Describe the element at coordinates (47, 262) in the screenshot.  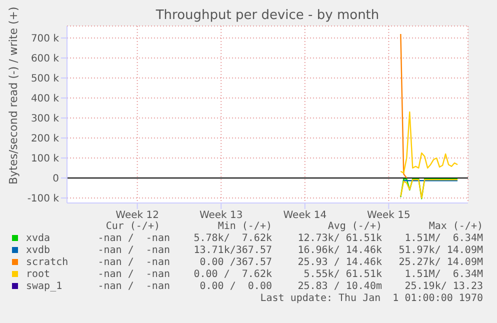
I see `legend-label: scratch` at that location.